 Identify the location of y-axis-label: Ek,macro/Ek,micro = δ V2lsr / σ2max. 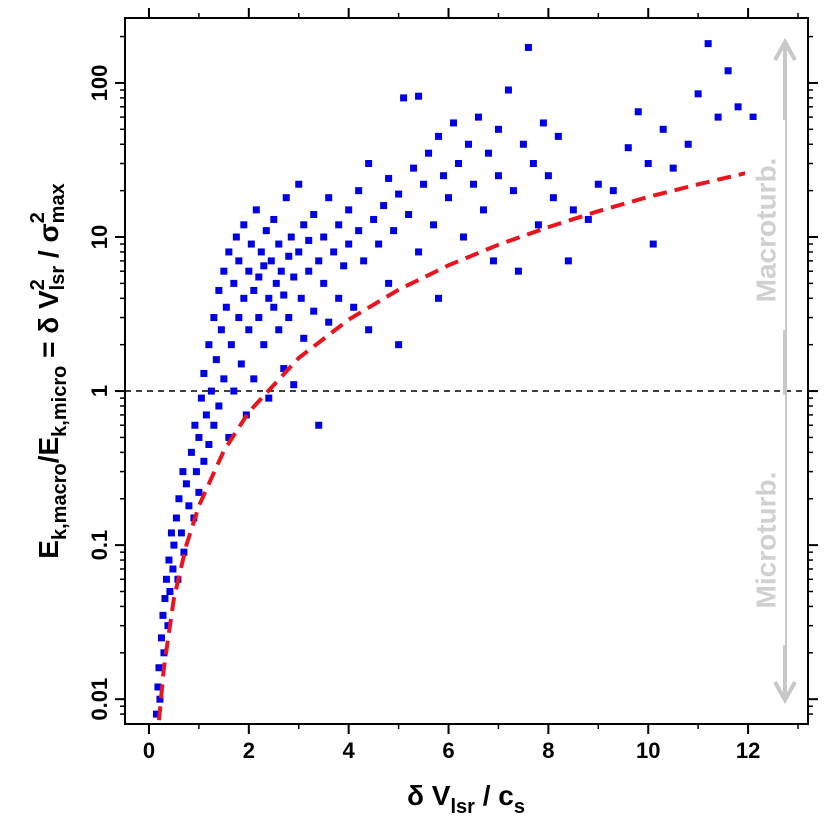
(49, 370).